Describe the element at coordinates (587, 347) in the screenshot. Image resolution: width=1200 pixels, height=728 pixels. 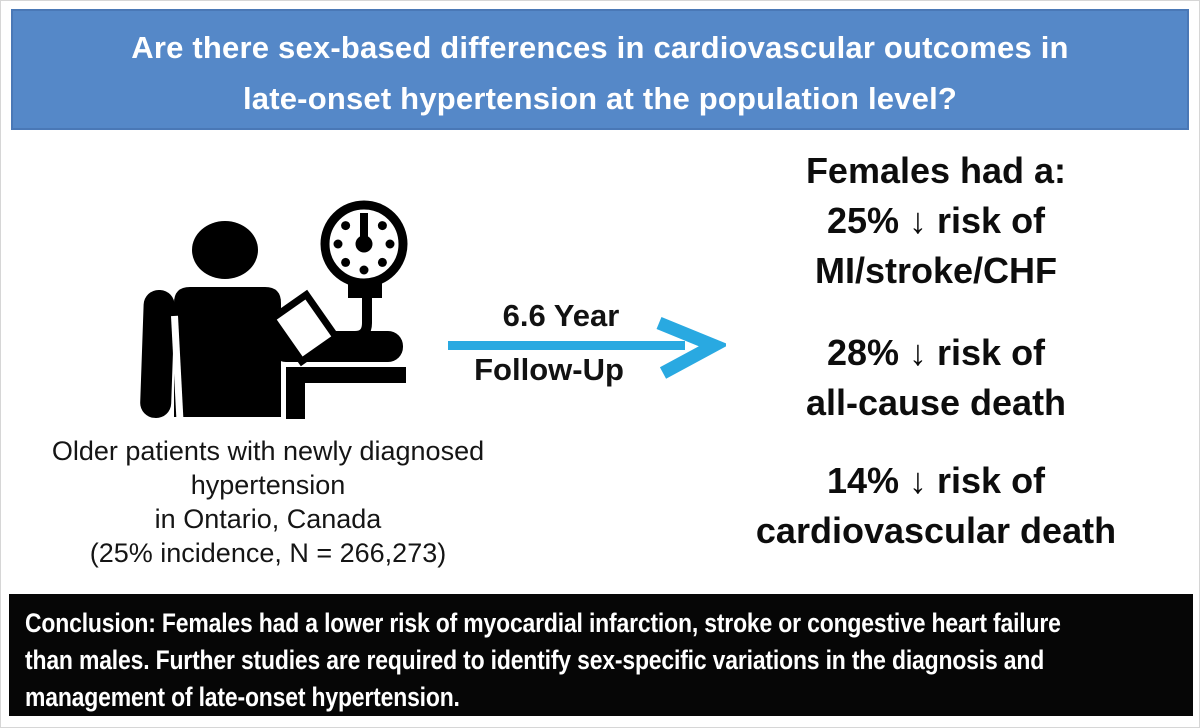
I see `followup-arrow-icon` at that location.